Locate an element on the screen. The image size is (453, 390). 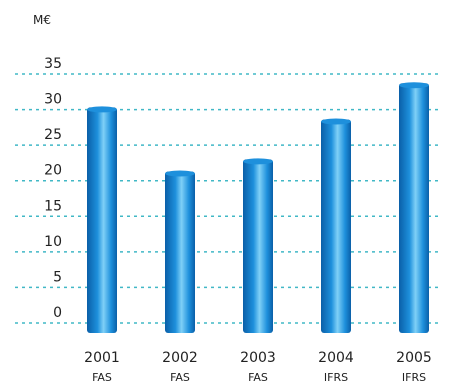
y-tick-label: 35 is located at coordinates (53, 64).